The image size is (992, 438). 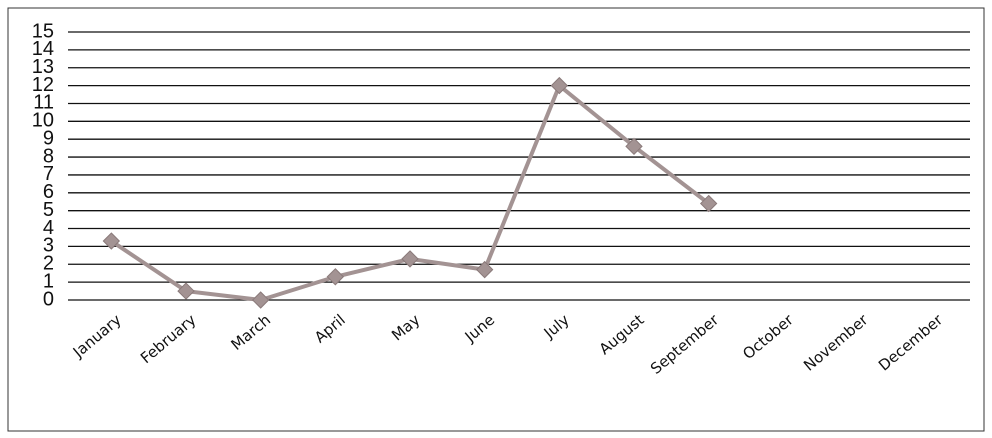 What do you see at coordinates (48, 138) in the screenshot?
I see `y-tick-label: 9` at bounding box center [48, 138].